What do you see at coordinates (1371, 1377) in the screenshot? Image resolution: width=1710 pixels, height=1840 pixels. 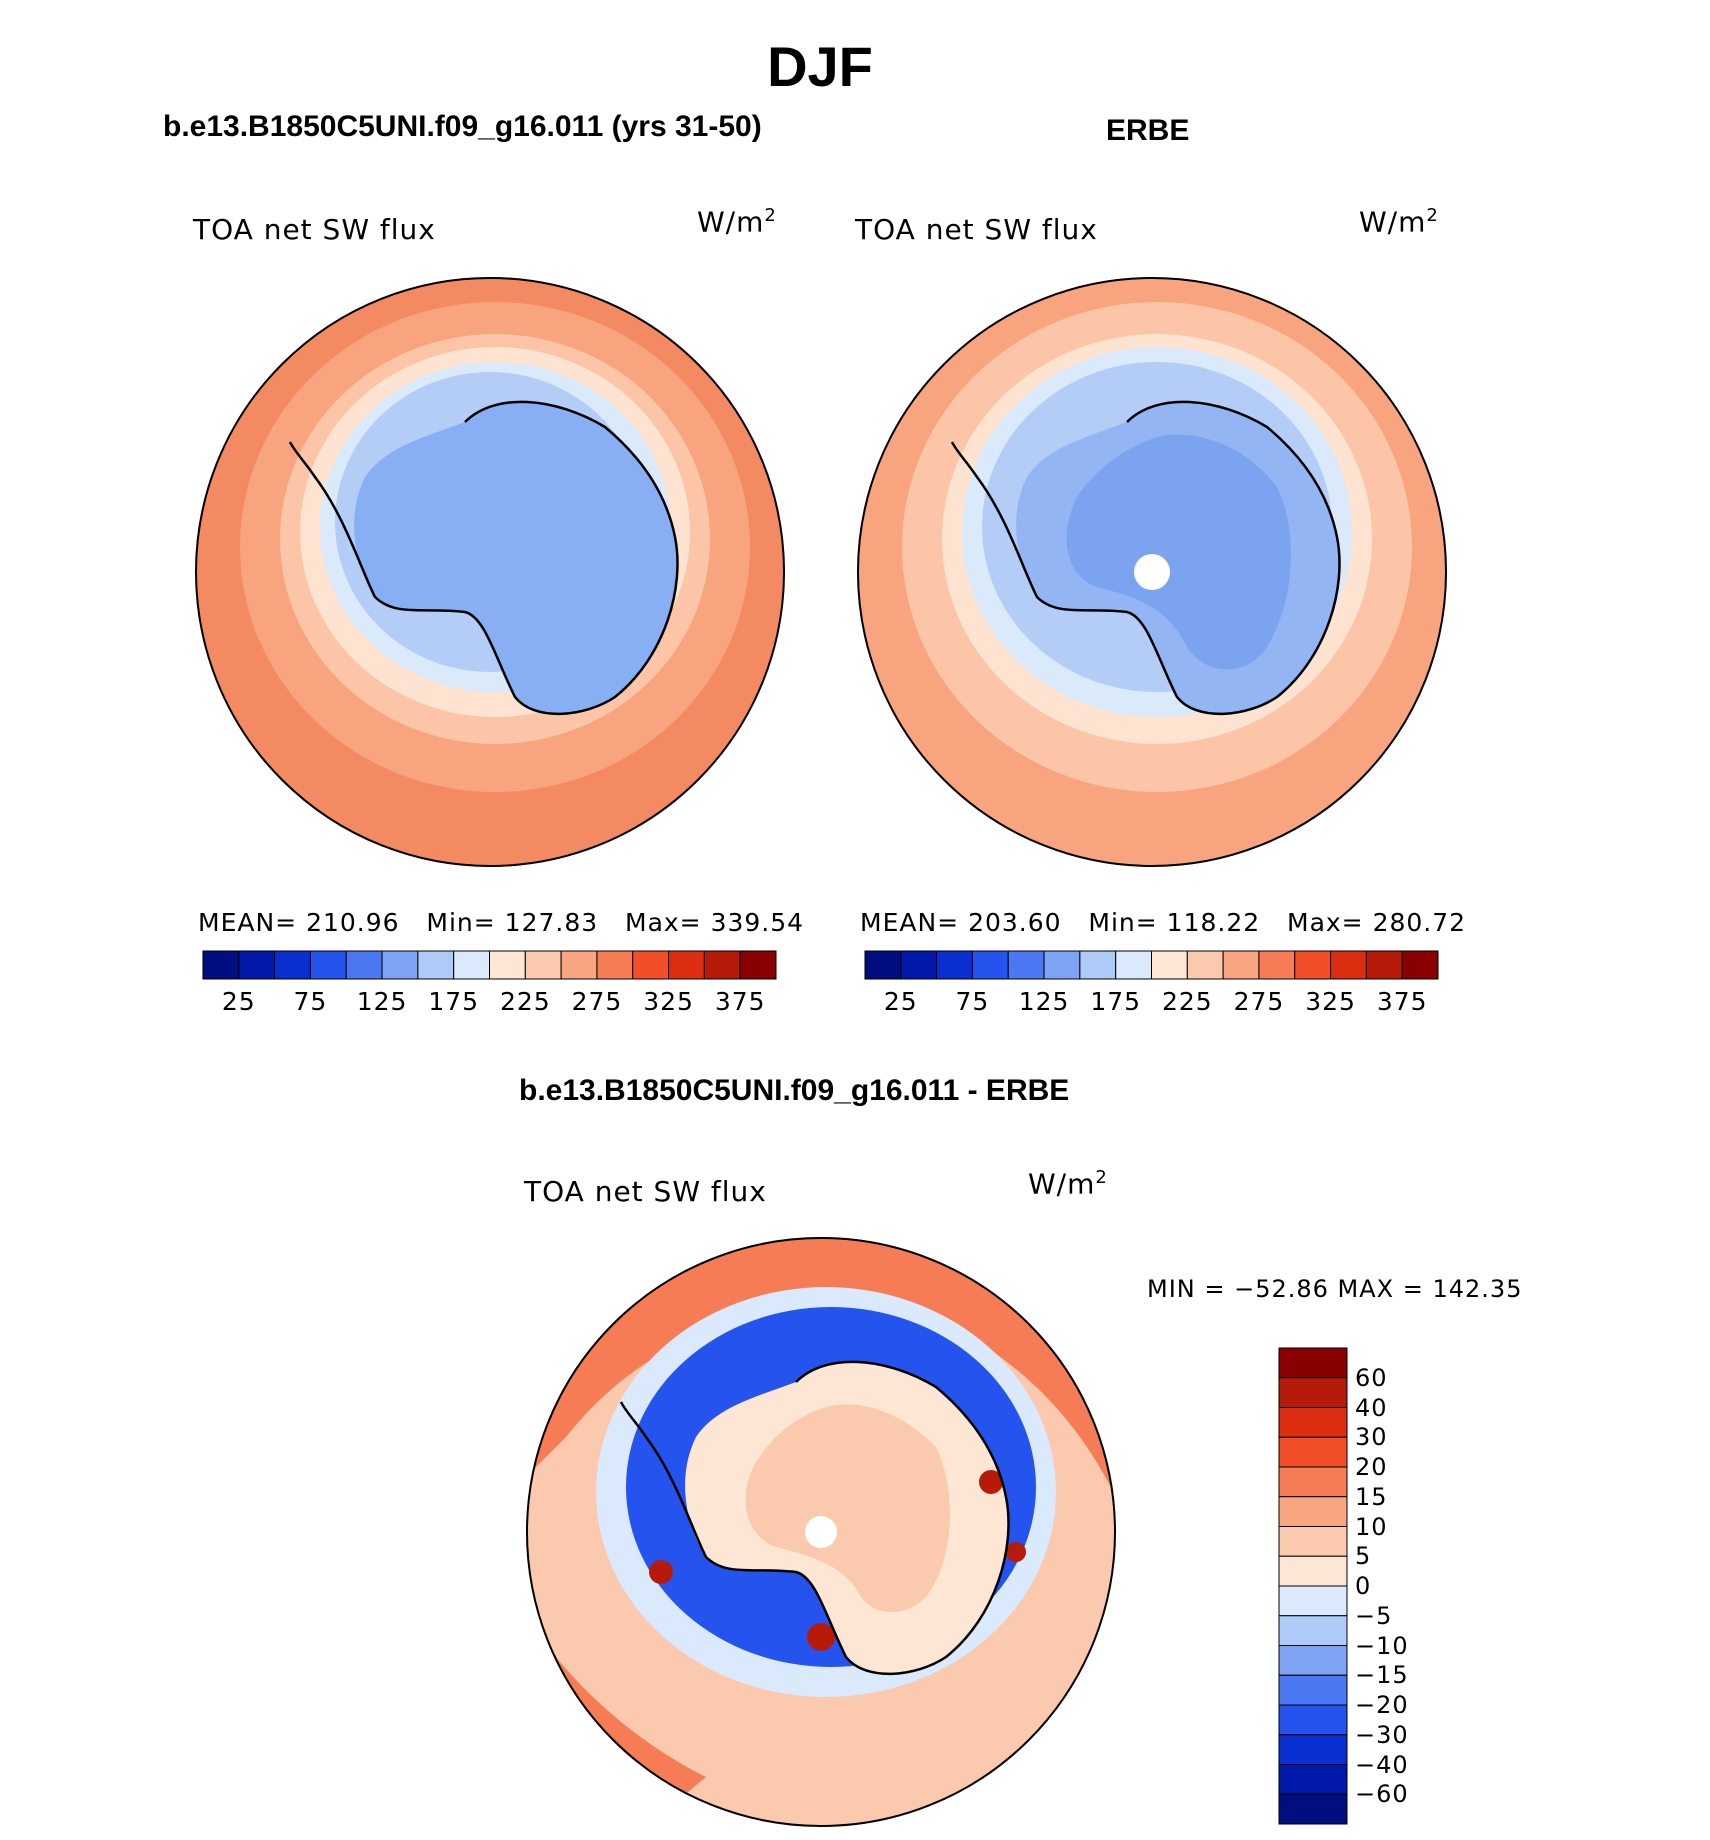 I see `colorbar-tick-label: 60` at bounding box center [1371, 1377].